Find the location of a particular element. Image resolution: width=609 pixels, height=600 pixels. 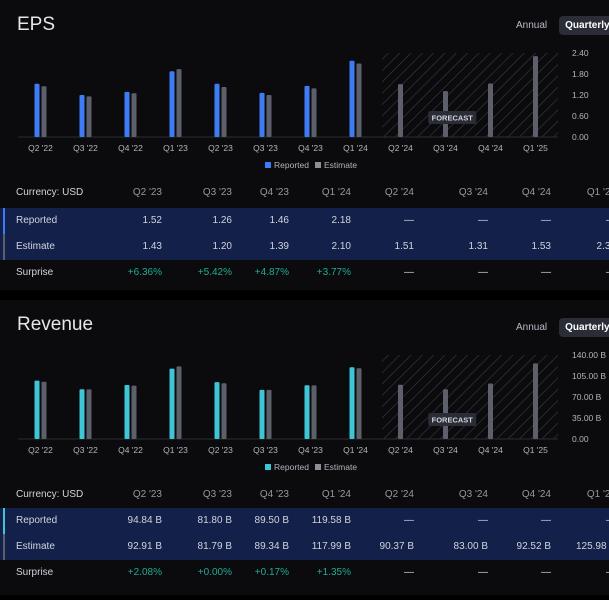

revenue-reported-marker is located at coordinates (4, 521).